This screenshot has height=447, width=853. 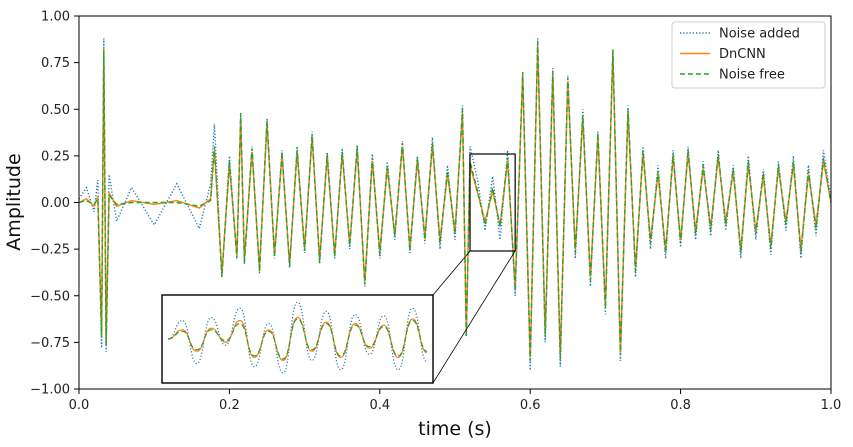 I want to click on inset-line-dncnn, so click(x=297, y=339).